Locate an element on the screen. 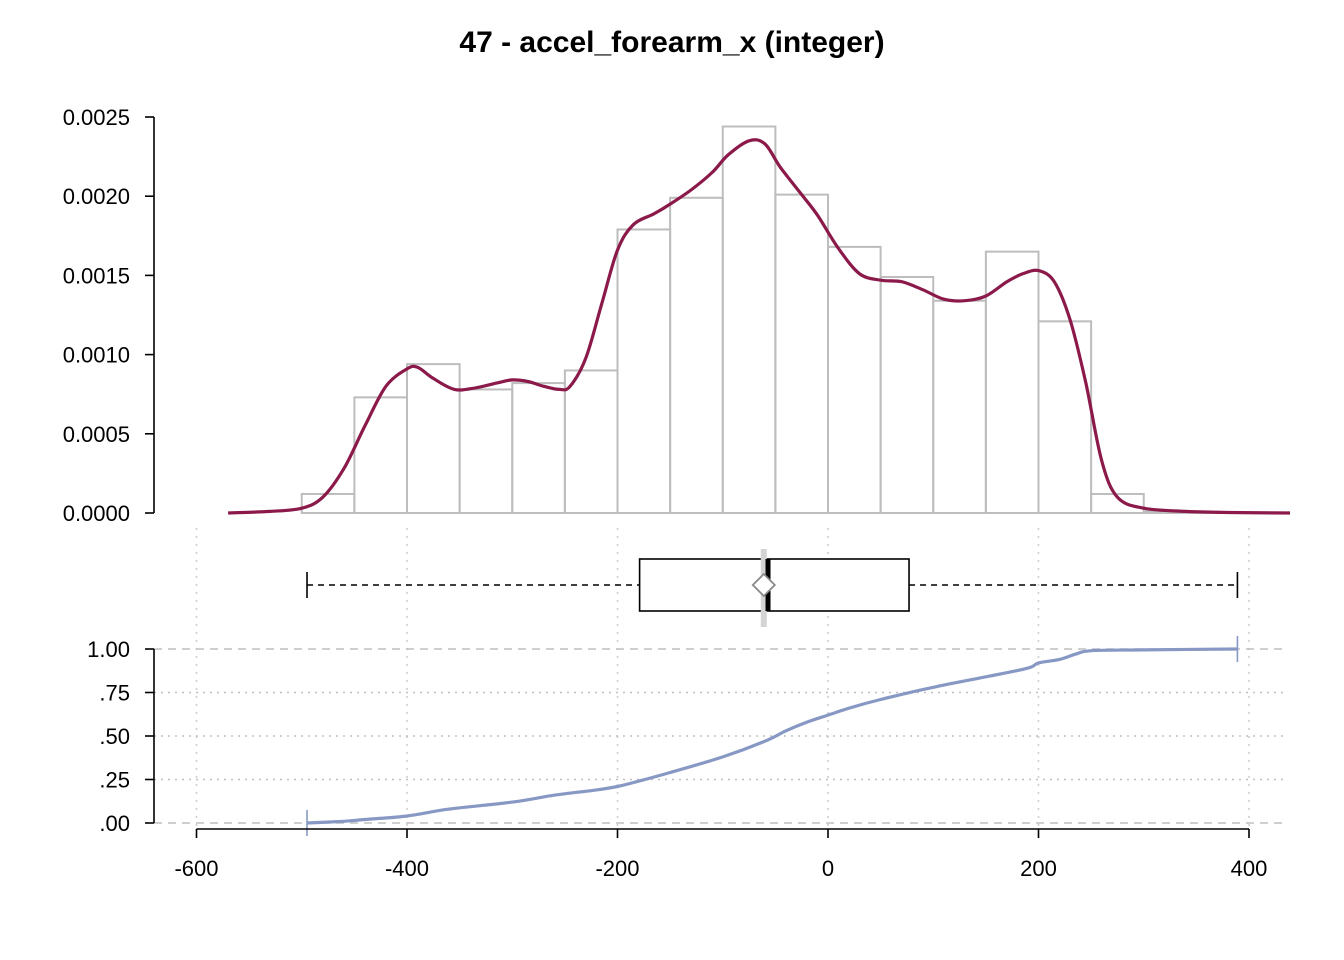 The image size is (1344, 960). histogram-y-tick-label: 0.0005 is located at coordinates (96, 434).